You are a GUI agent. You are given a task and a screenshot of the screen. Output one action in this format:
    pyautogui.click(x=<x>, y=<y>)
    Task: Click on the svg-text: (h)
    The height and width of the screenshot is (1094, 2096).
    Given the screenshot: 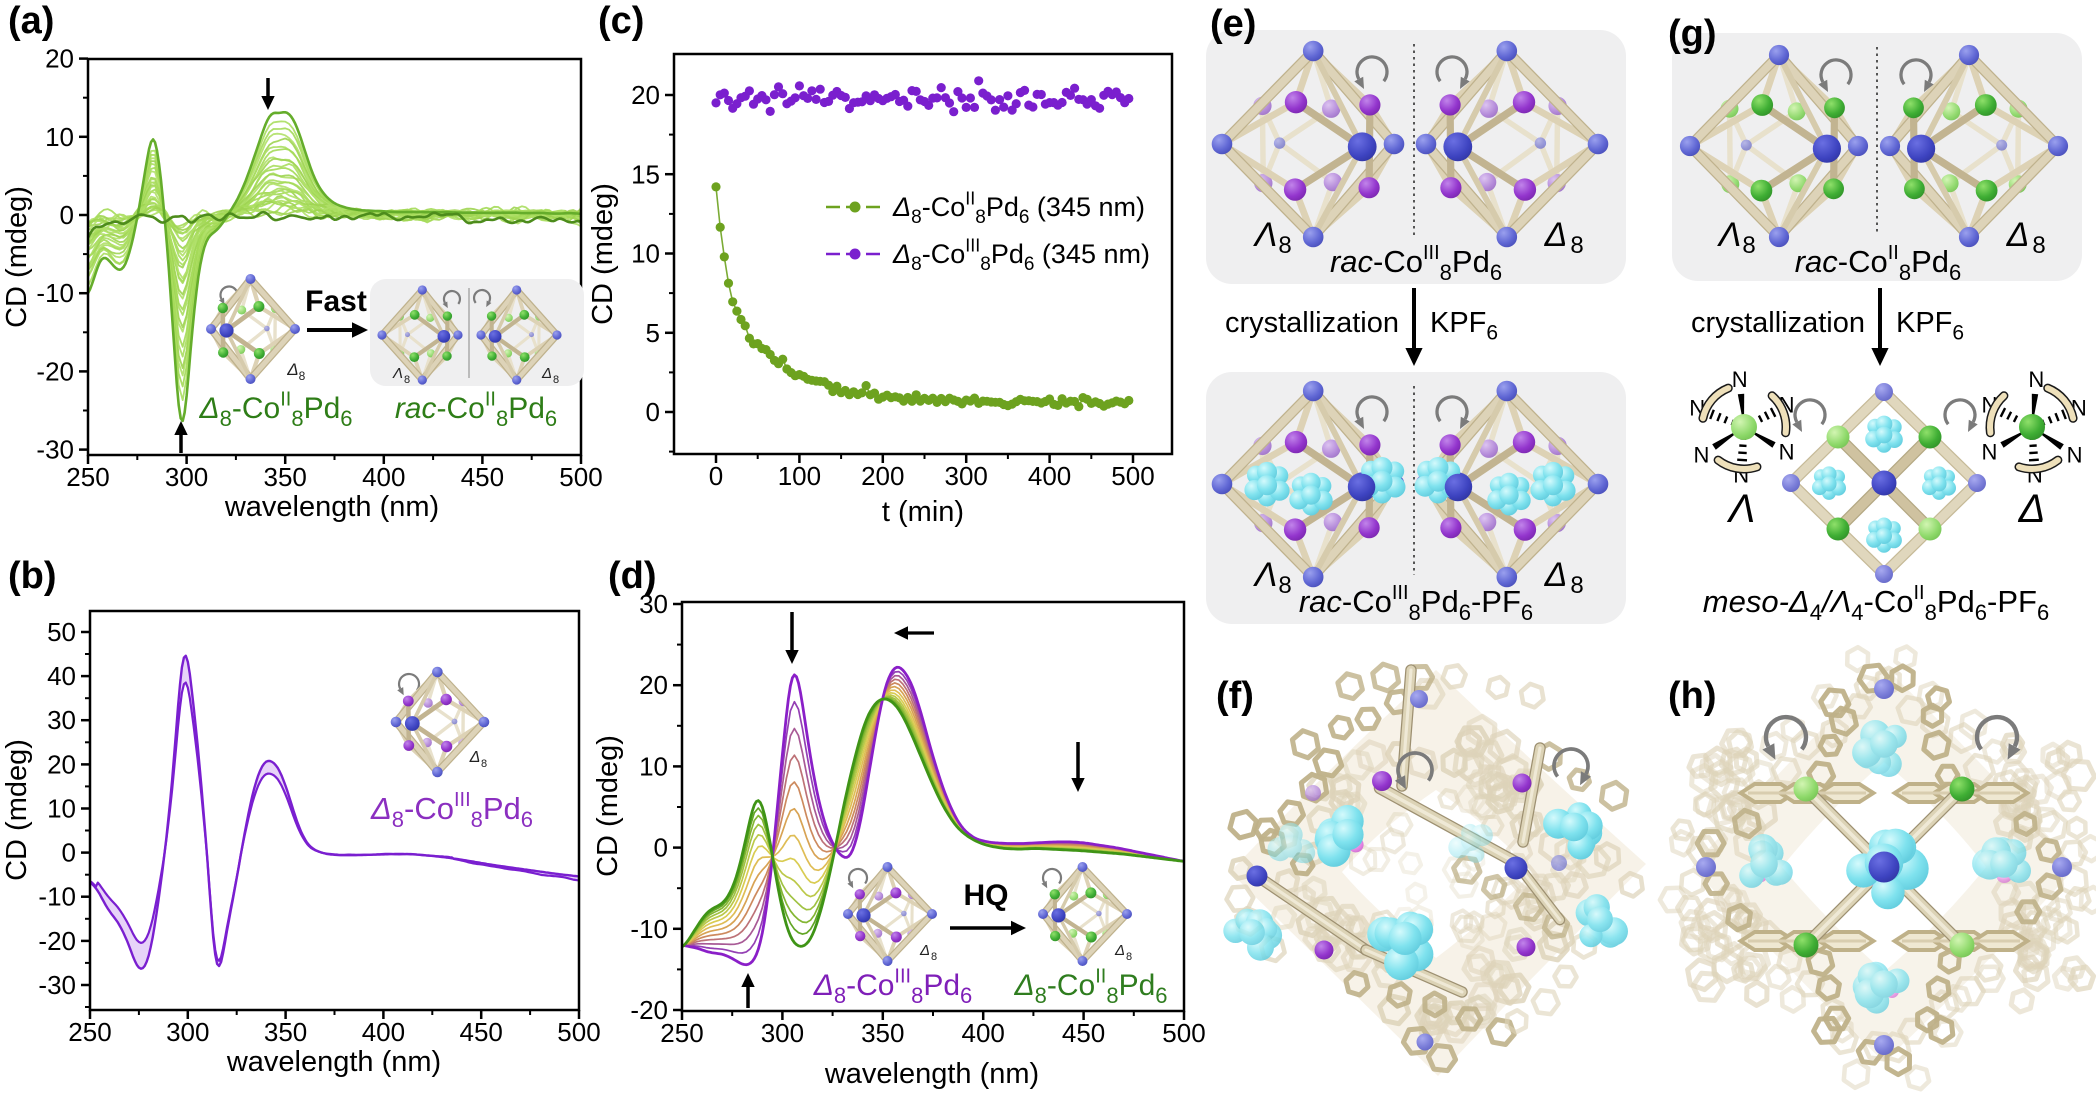 What is the action you would take?
    pyautogui.click(x=1692, y=696)
    